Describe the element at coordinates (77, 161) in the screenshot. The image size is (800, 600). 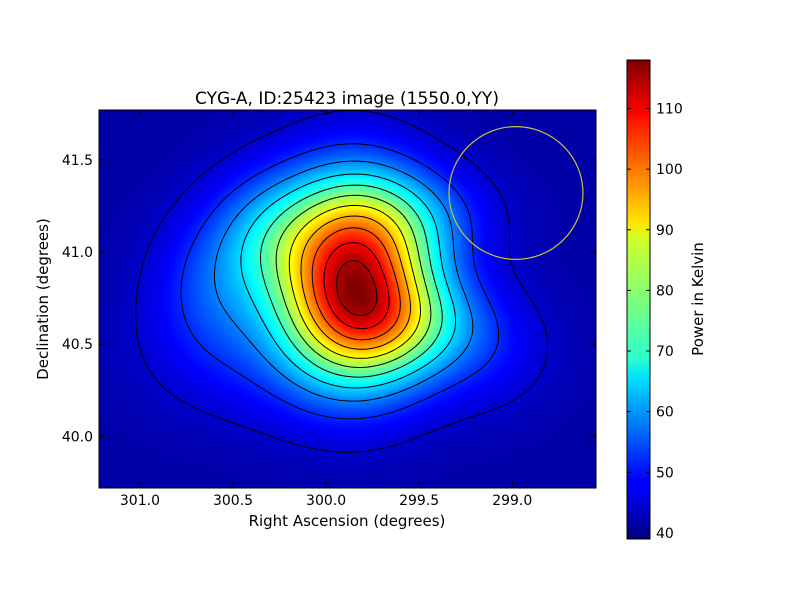
I see `y-tick-label: 41.5` at that location.